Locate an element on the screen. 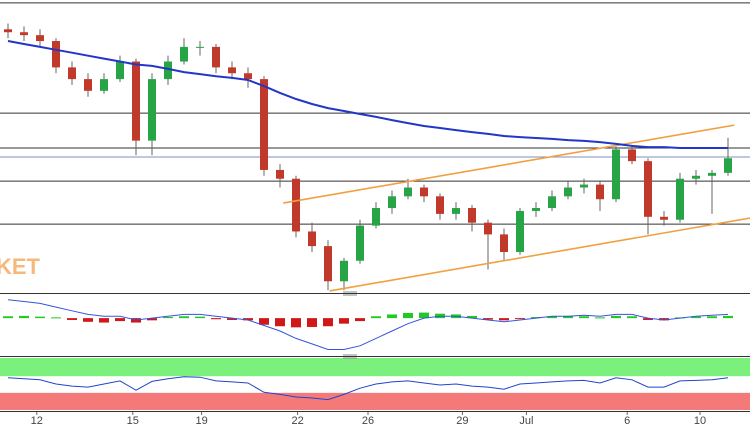  x-tick-label: 29 is located at coordinates (462, 421).